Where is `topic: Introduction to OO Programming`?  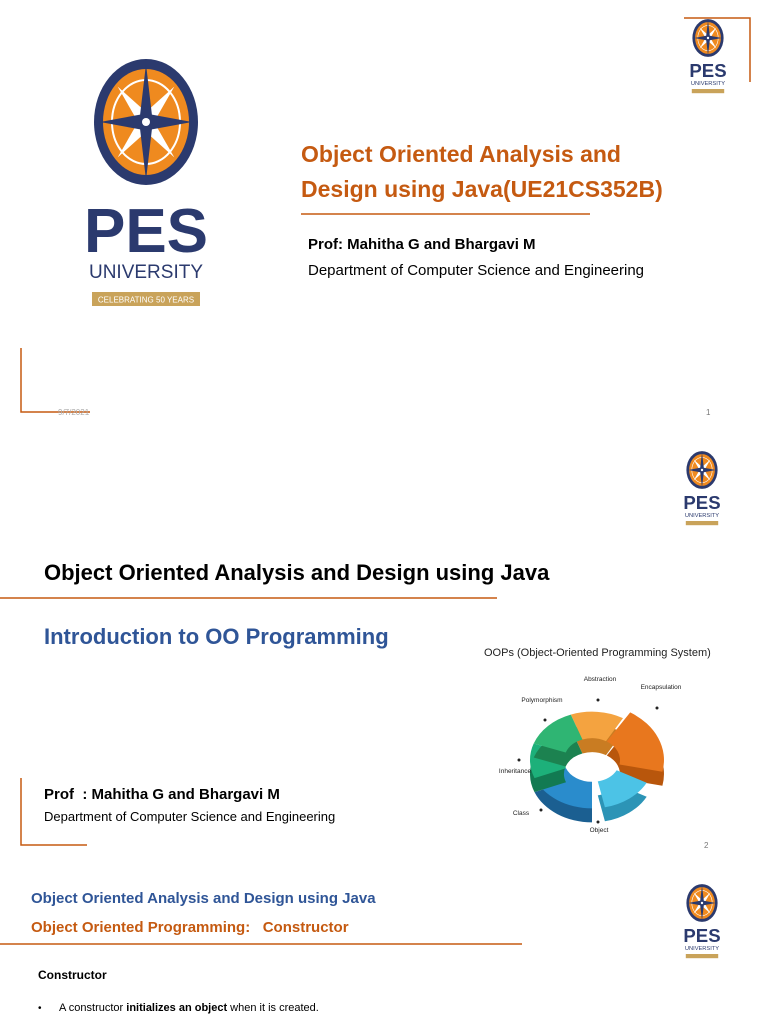
topic: Introduction to OO Programming is located at coordinates (216, 636).